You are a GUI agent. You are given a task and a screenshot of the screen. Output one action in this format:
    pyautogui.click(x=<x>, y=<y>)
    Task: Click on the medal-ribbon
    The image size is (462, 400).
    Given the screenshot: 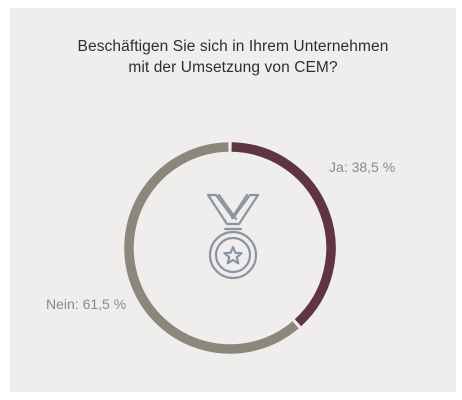 What is the action you would take?
    pyautogui.click(x=233, y=209)
    